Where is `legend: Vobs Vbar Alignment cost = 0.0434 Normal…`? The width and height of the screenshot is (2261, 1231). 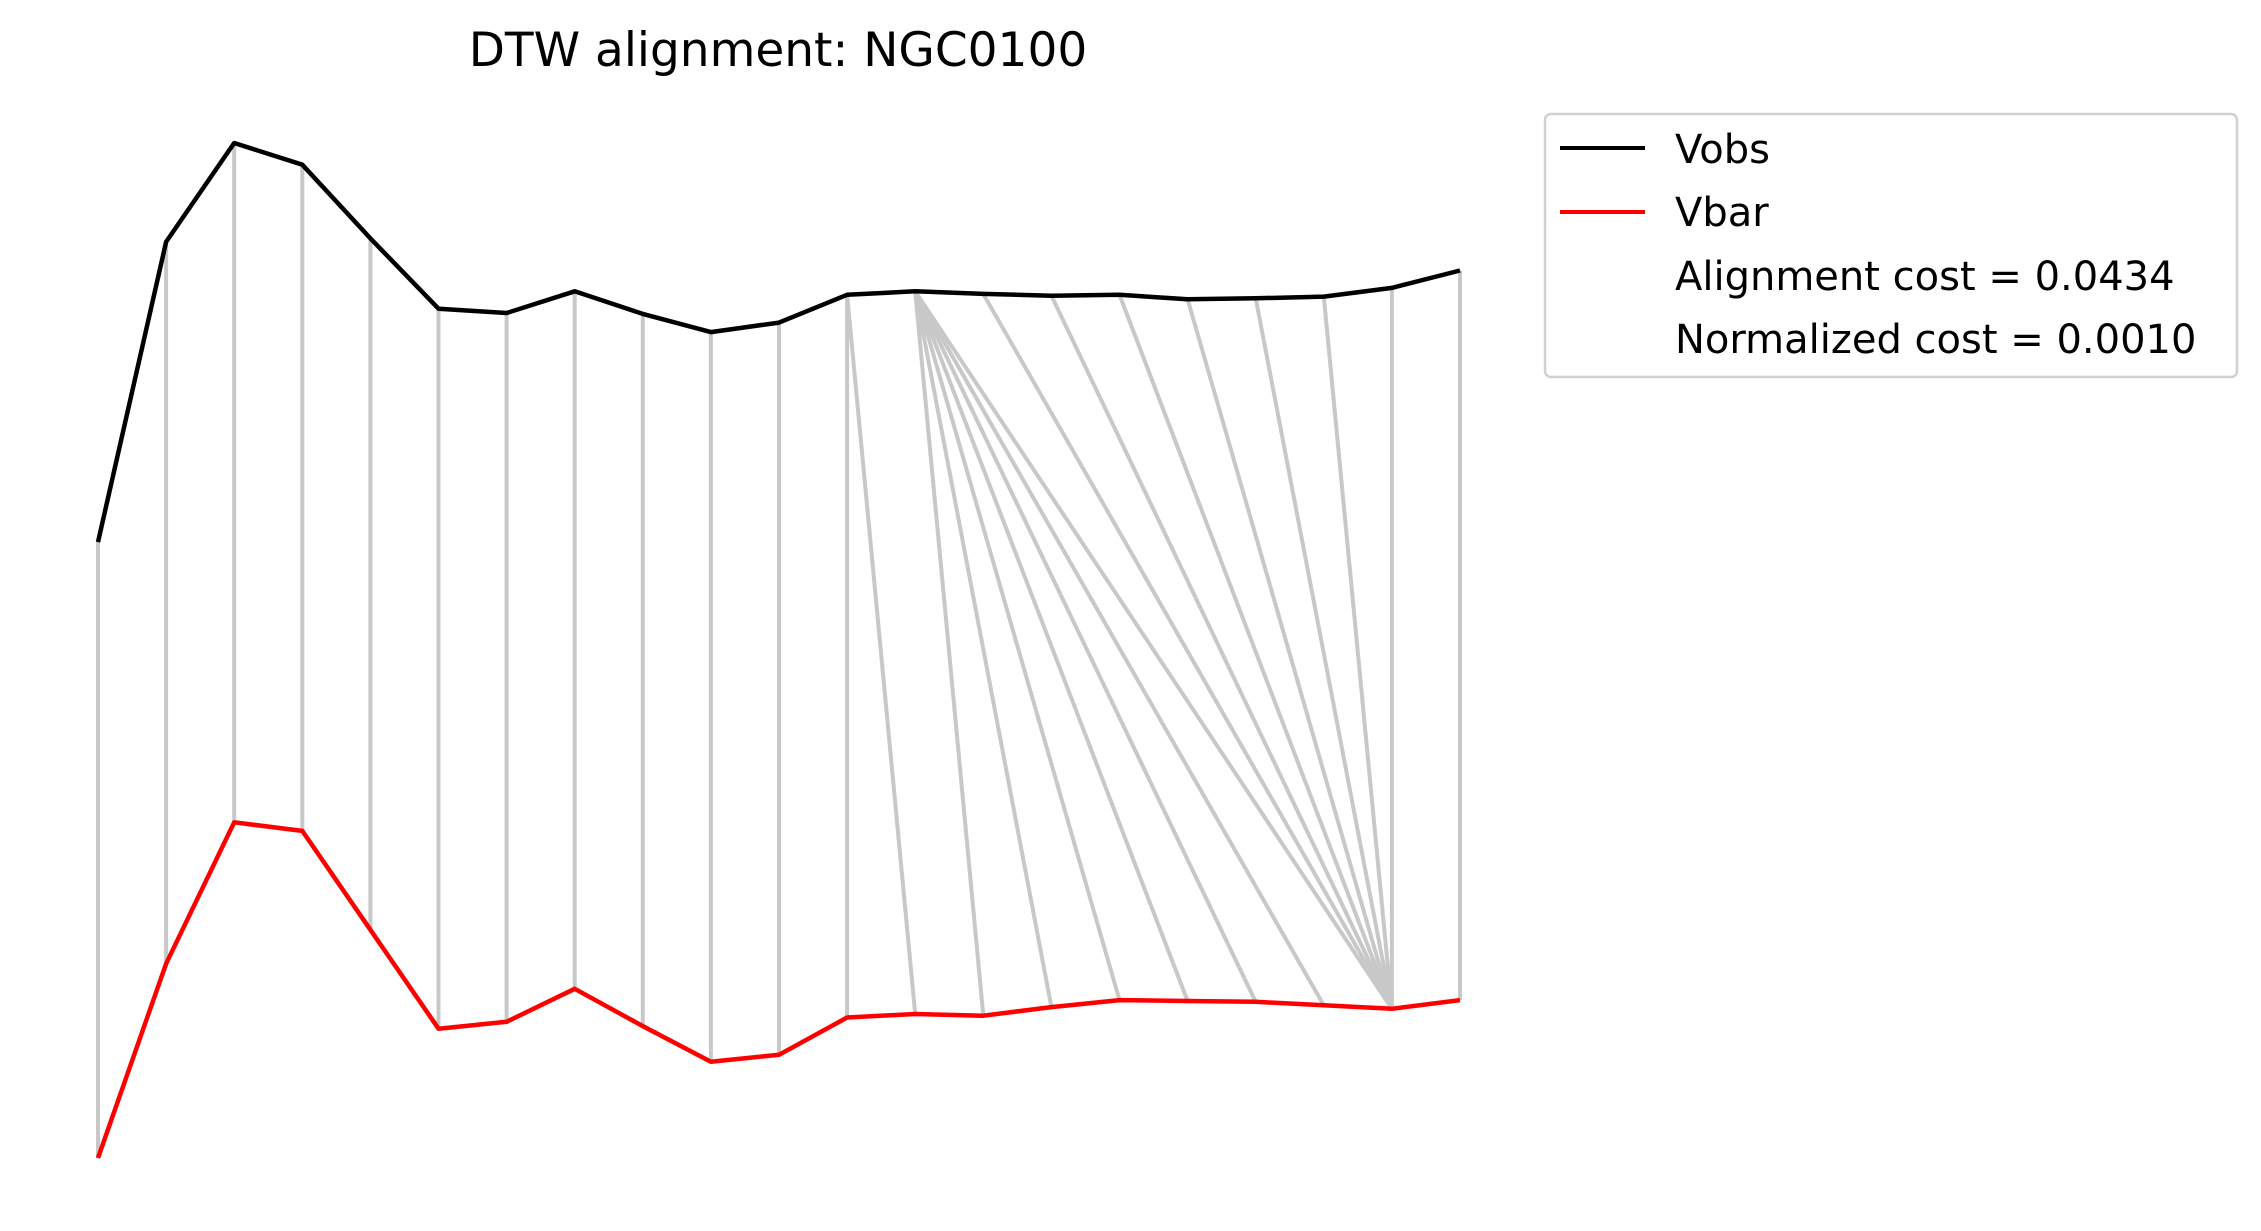 legend: Vobs Vbar Alignment cost = 0.0434 Normal… is located at coordinates (1891, 245).